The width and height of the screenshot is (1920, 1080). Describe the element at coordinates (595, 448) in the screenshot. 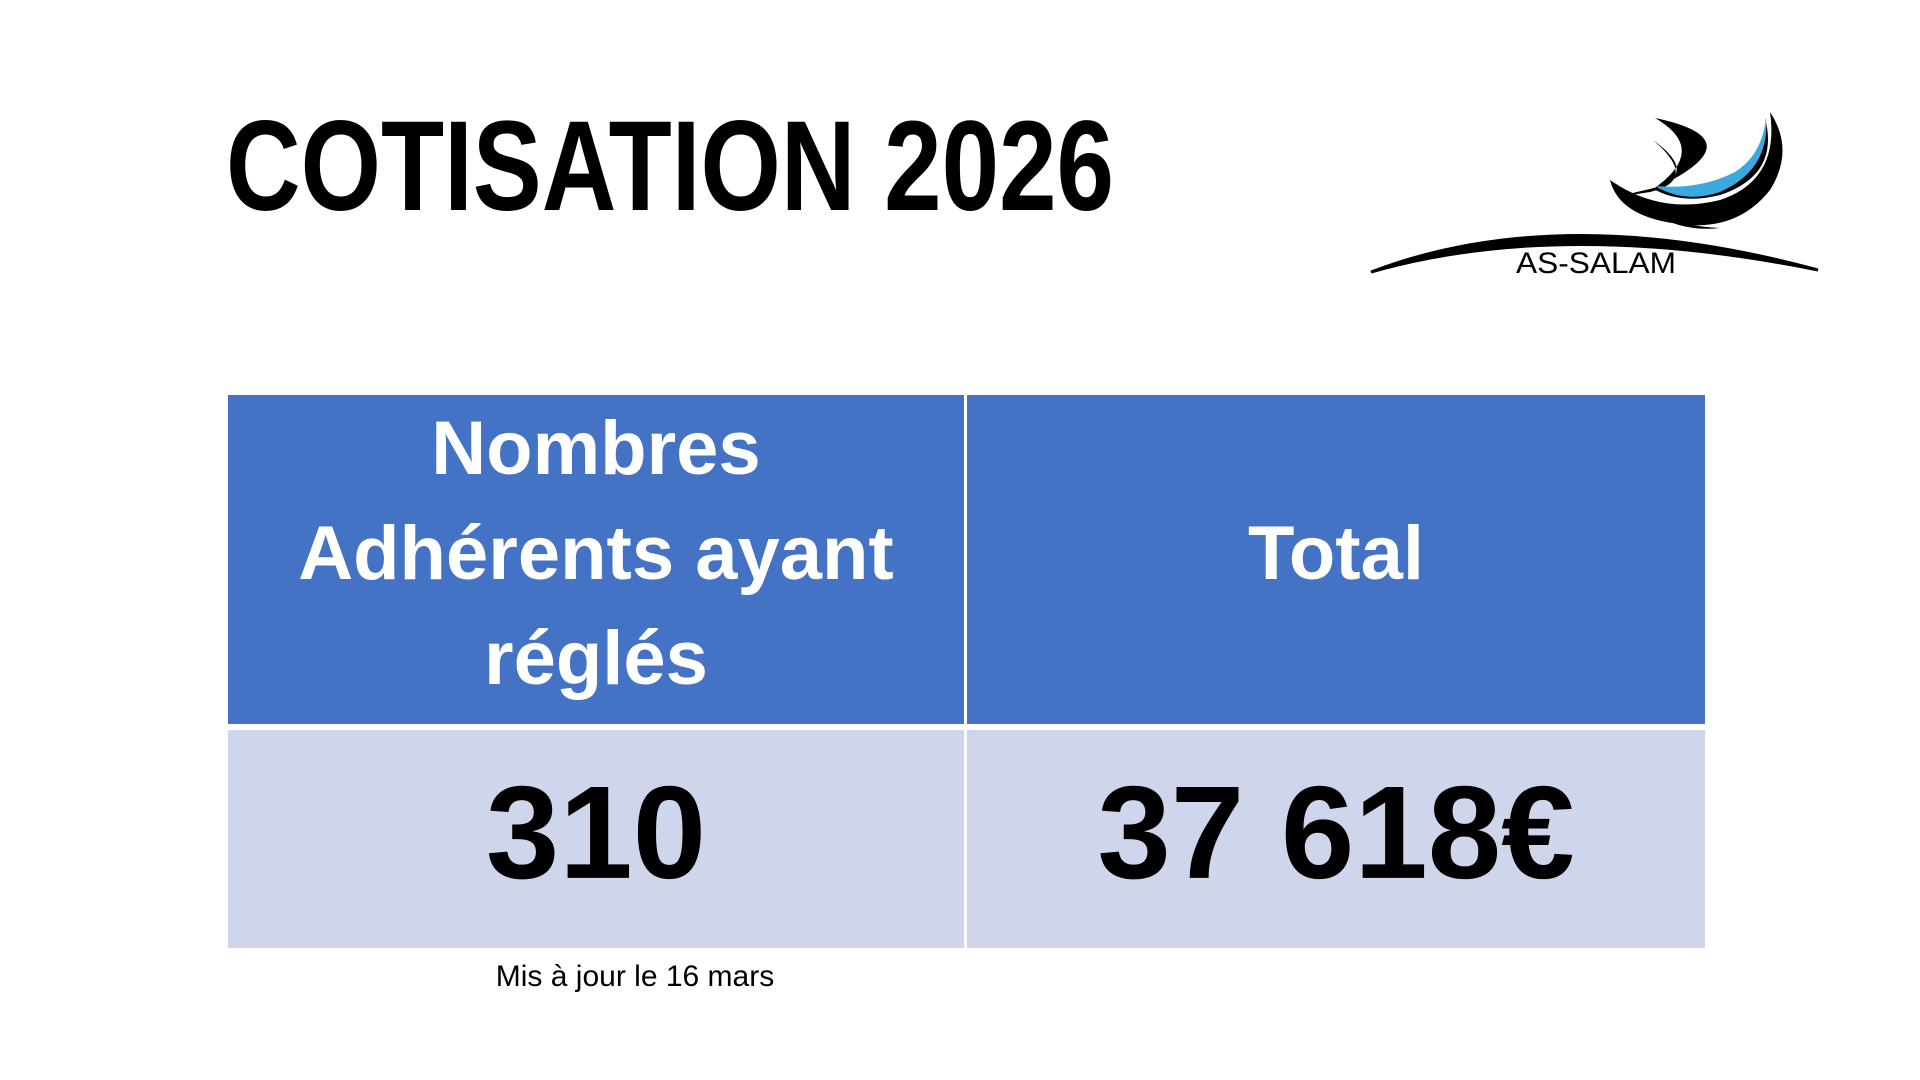

I see `header-text: Nombres` at that location.